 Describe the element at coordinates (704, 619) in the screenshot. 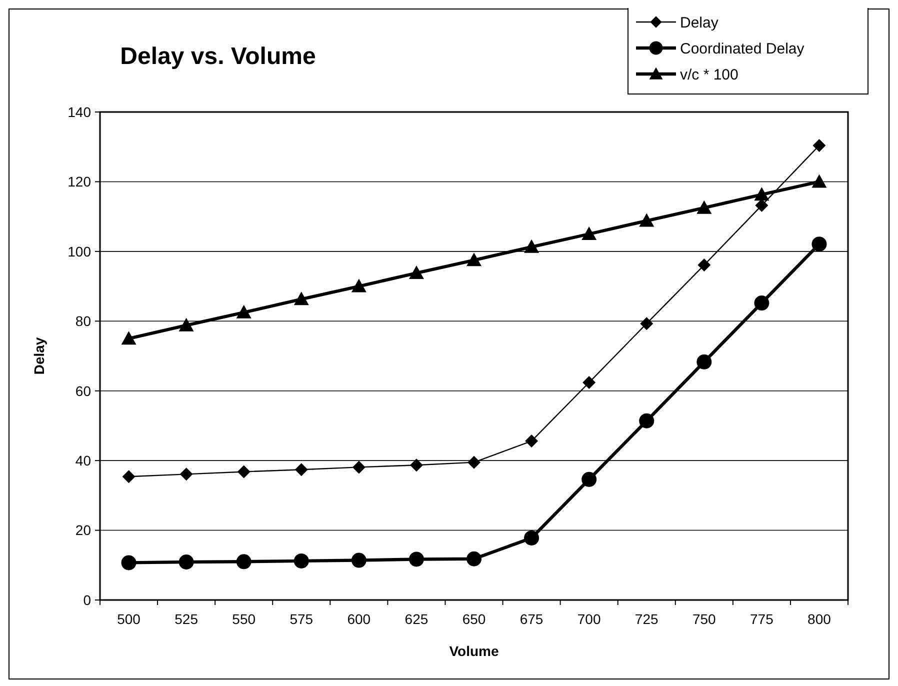

I see `x-tick-label: 750` at that location.